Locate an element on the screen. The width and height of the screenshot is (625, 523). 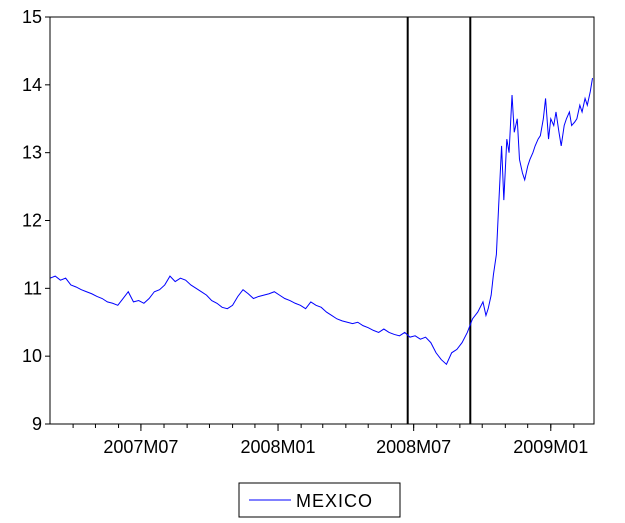
event-lines is located at coordinates (439, 220).